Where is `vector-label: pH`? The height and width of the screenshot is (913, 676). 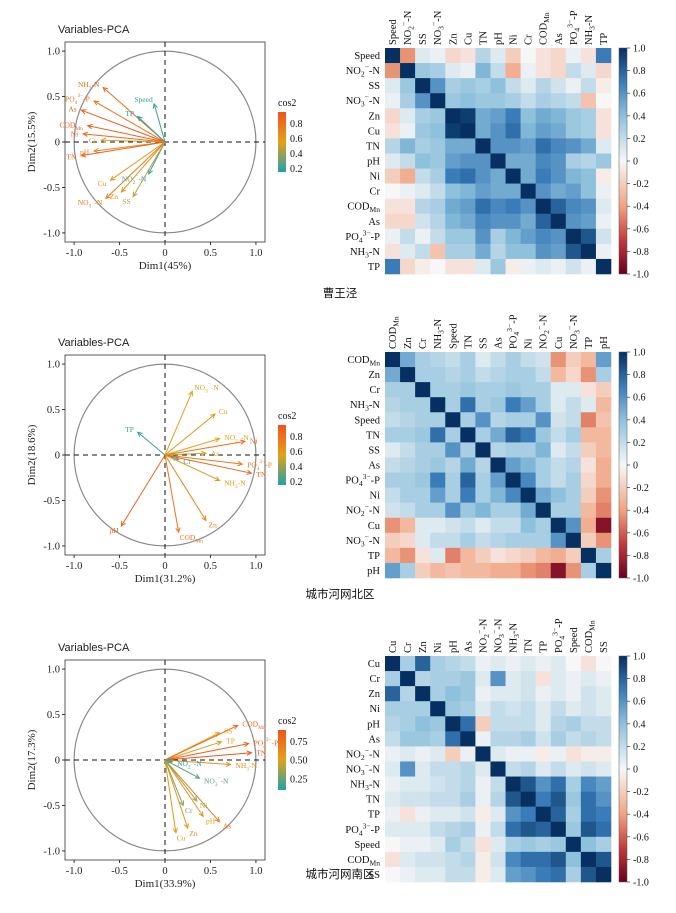 vector-label: pH is located at coordinates (115, 530).